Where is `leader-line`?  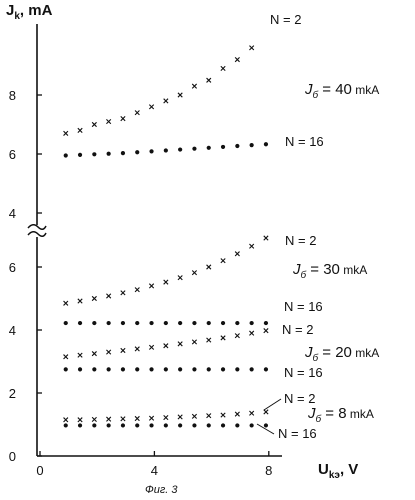
leader-line is located at coordinates (272, 404).